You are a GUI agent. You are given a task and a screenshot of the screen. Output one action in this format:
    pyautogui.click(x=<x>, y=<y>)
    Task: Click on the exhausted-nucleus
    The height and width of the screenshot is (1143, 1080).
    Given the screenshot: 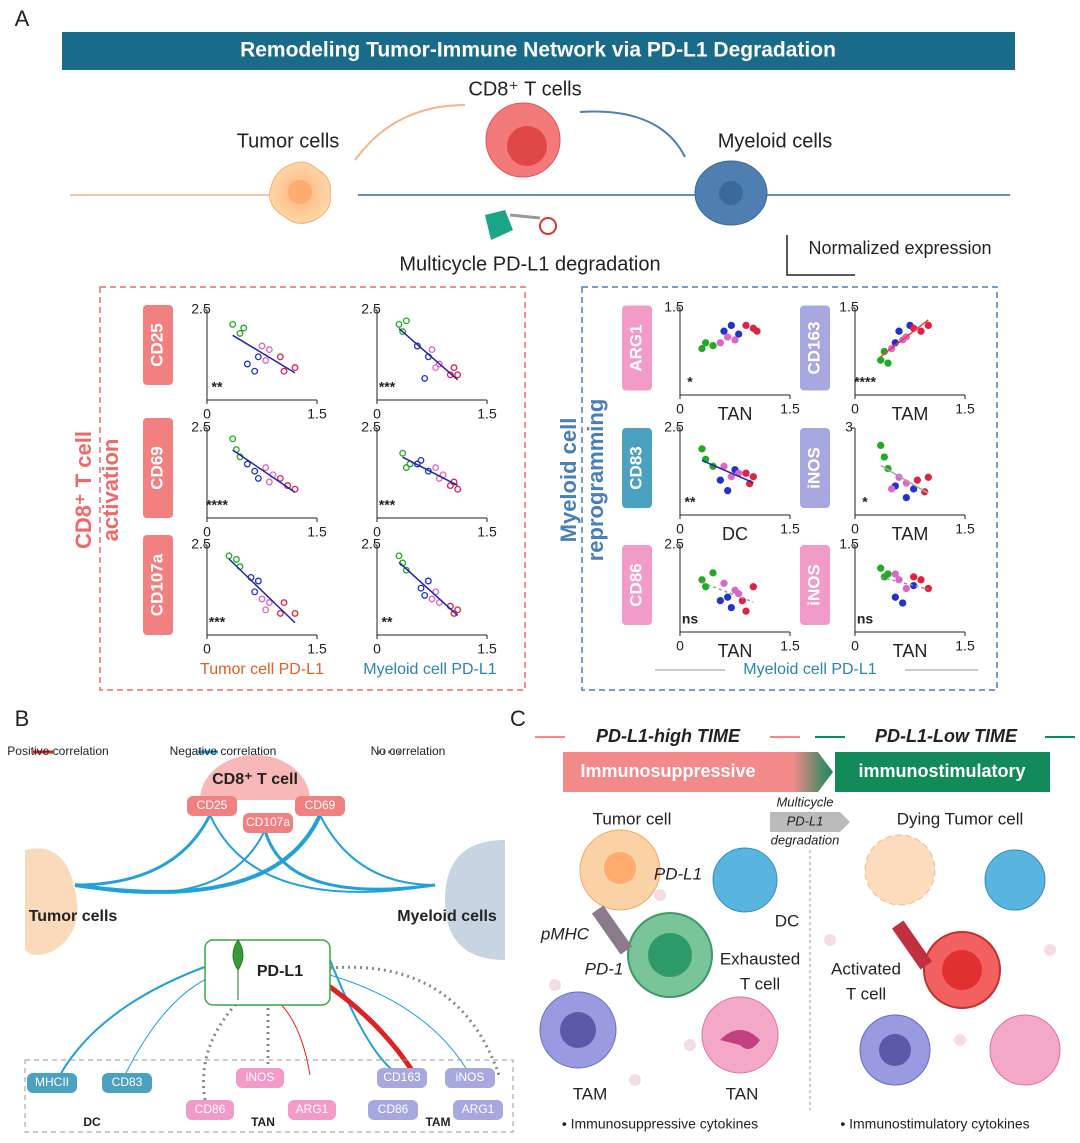 What is the action you would take?
    pyautogui.click(x=670, y=955)
    